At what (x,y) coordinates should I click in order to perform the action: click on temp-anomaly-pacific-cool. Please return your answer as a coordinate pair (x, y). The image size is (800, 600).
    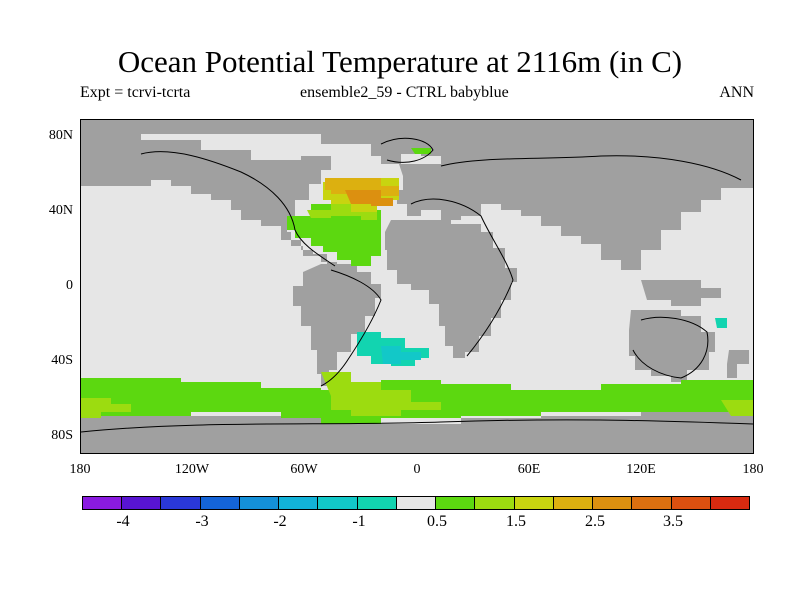
    Looking at the image, I should click on (721, 323).